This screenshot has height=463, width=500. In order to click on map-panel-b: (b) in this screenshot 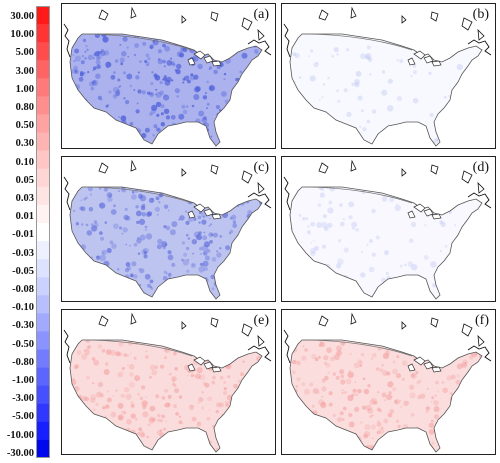, I will do `click(388, 76)`.